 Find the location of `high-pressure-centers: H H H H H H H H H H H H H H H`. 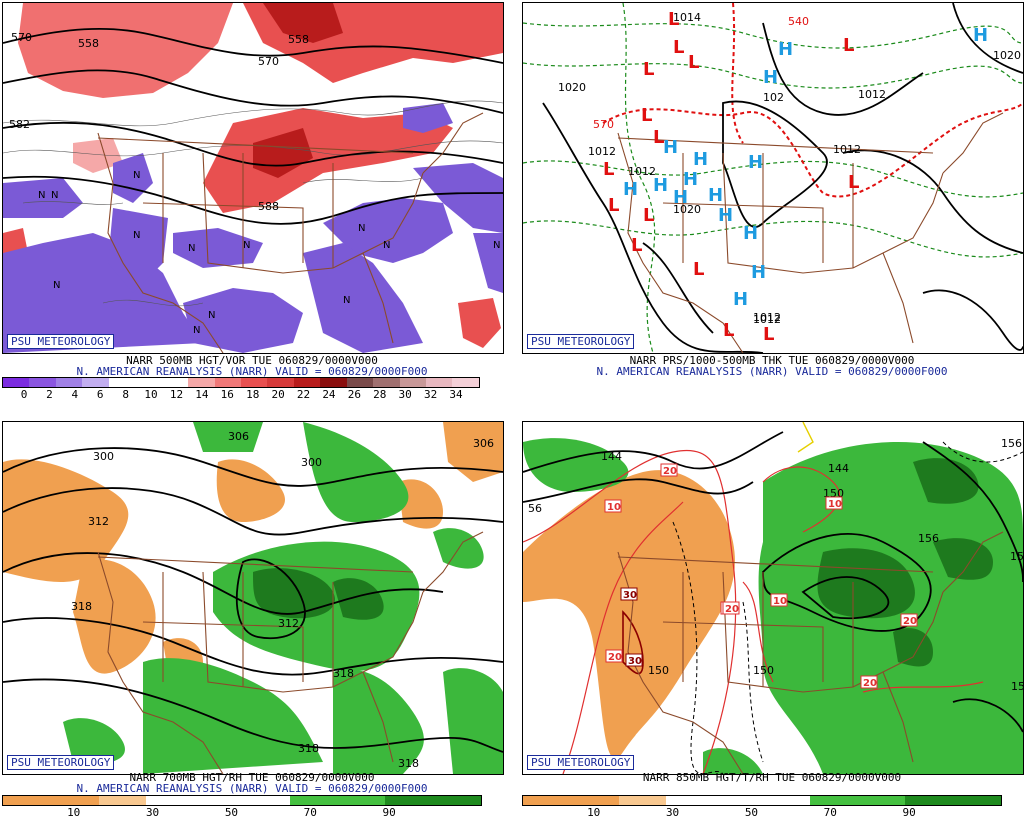

high-pressure-centers: H H H H H H H H H H H H H H H is located at coordinates (805, 167).